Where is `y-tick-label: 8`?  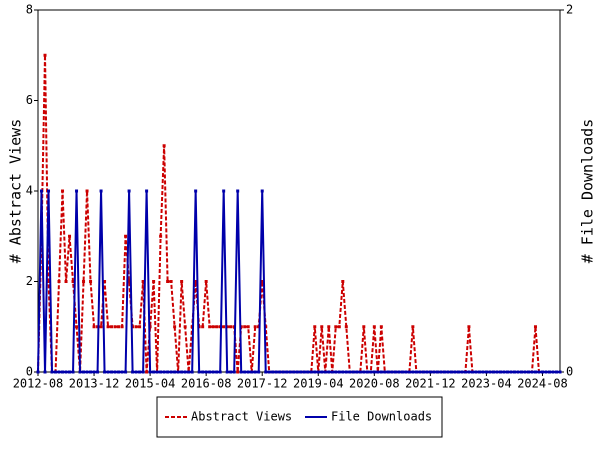 y-tick-label: 8 is located at coordinates (29, 10).